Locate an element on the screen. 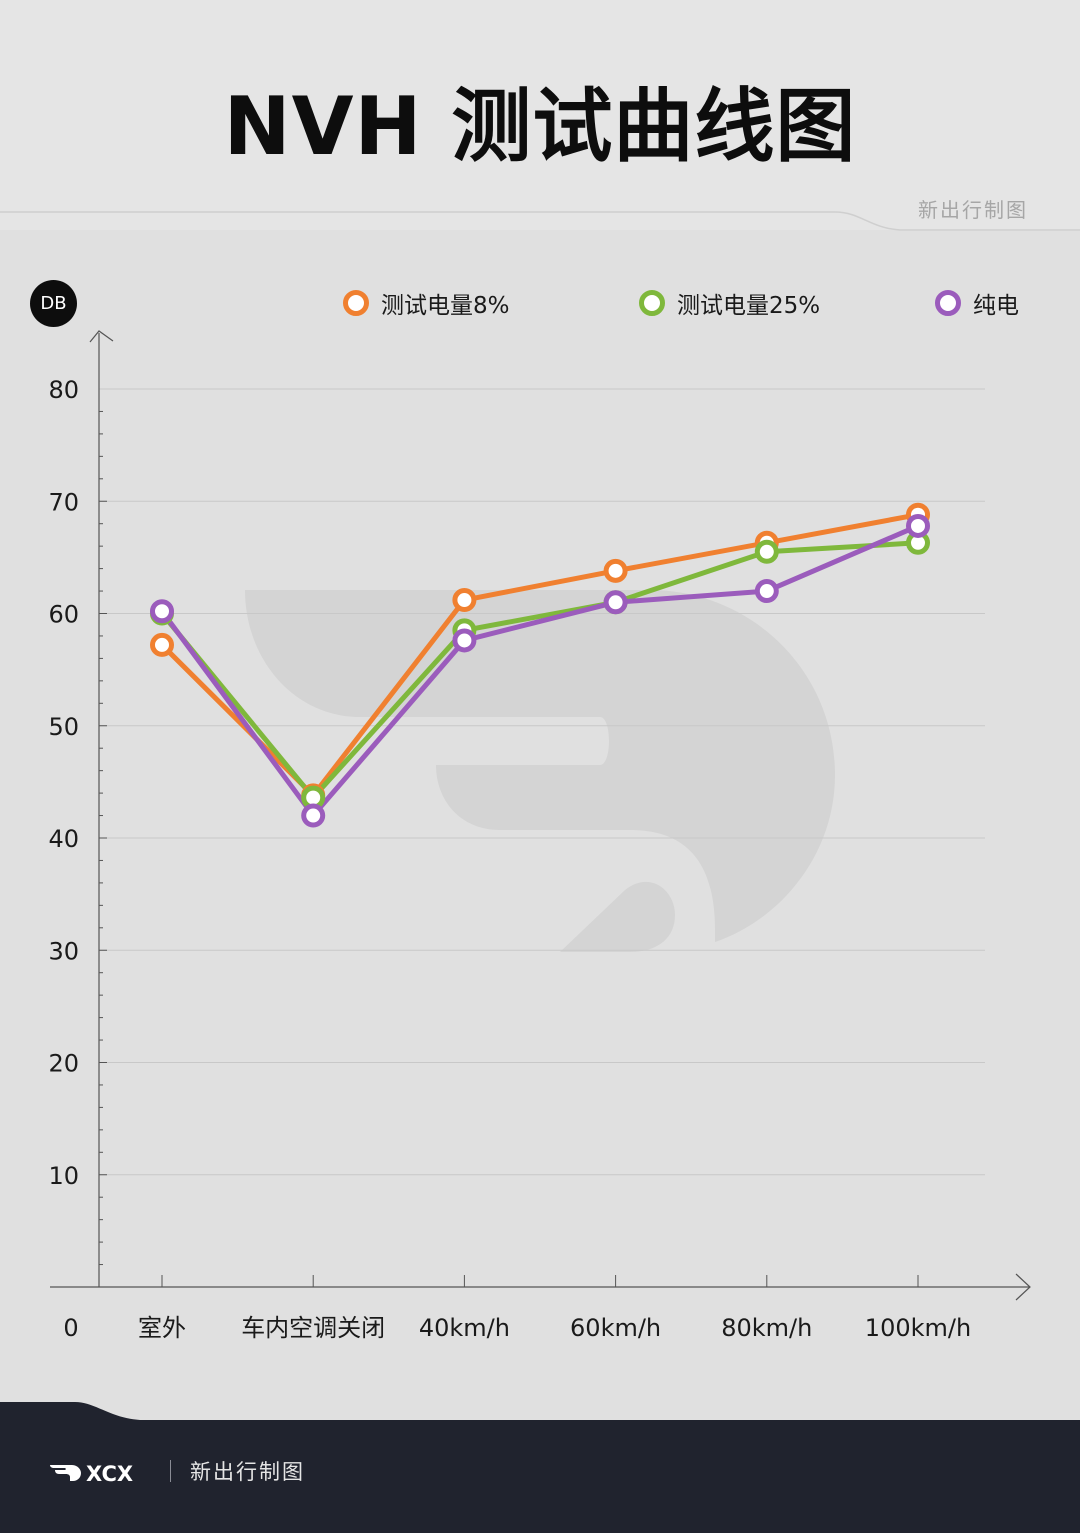 The height and width of the screenshot is (1533, 1080). brand-note: 新出行制图 is located at coordinates (973, 210).